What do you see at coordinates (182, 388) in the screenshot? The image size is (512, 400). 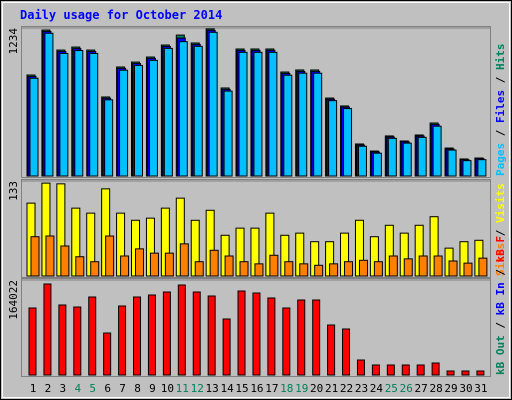 I see `x-tick-label: 11` at bounding box center [182, 388].